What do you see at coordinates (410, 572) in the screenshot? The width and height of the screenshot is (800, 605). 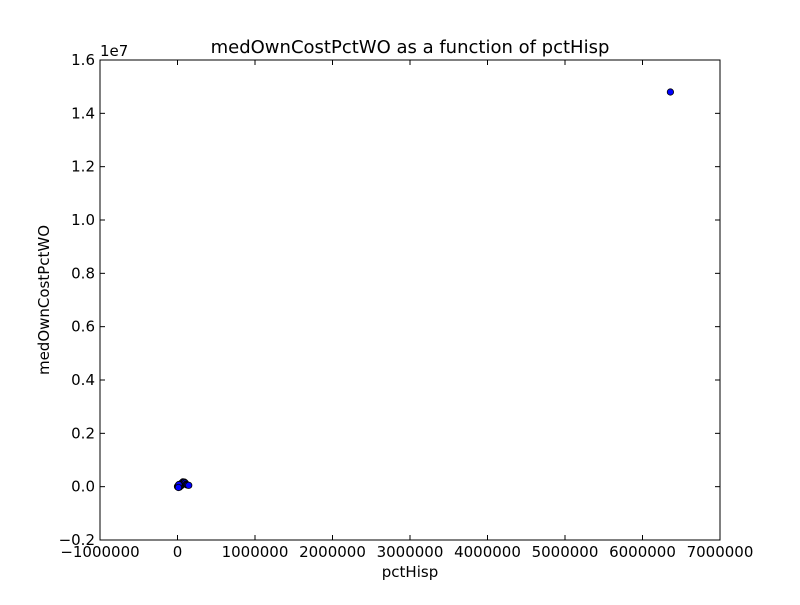 I see `x-axis-label: pctHisp` at bounding box center [410, 572].